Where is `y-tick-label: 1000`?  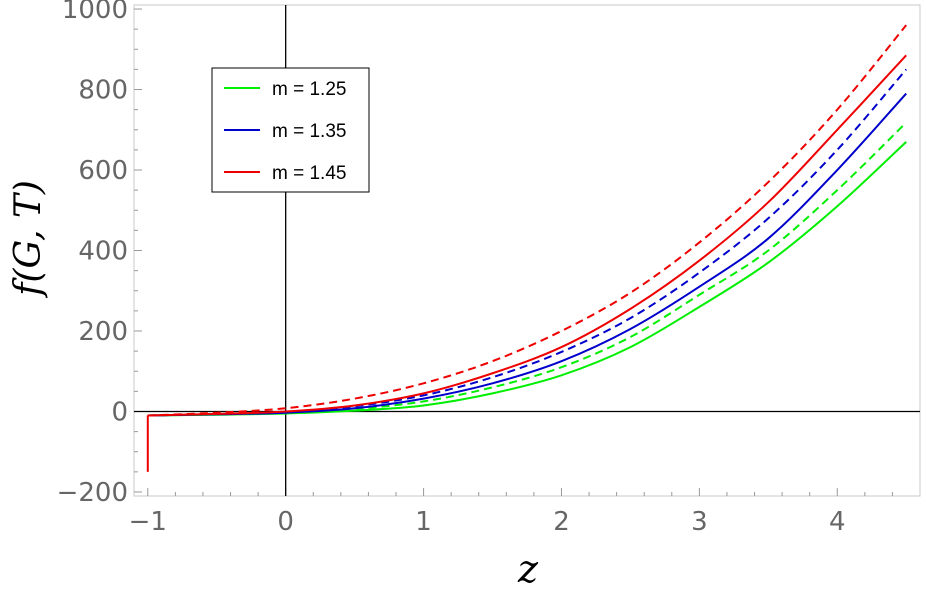 y-tick-label: 1000 is located at coordinates (95, 12).